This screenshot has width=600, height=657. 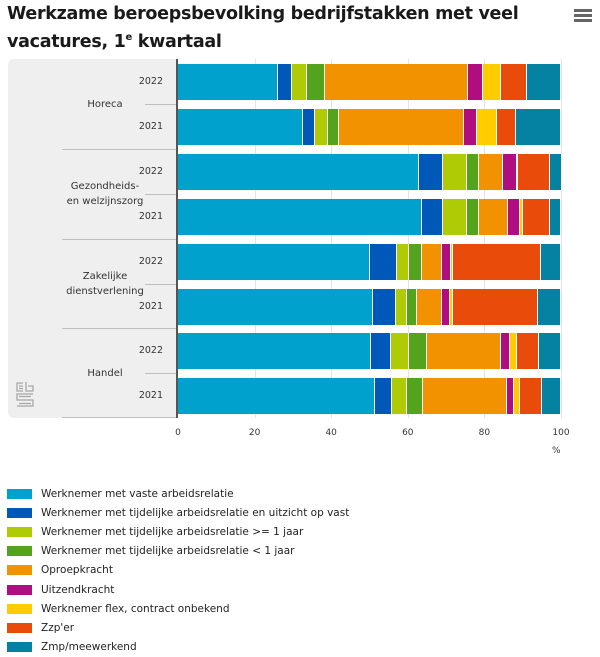 I want to click on legend-item: Uitzendkracht, so click(x=178, y=589).